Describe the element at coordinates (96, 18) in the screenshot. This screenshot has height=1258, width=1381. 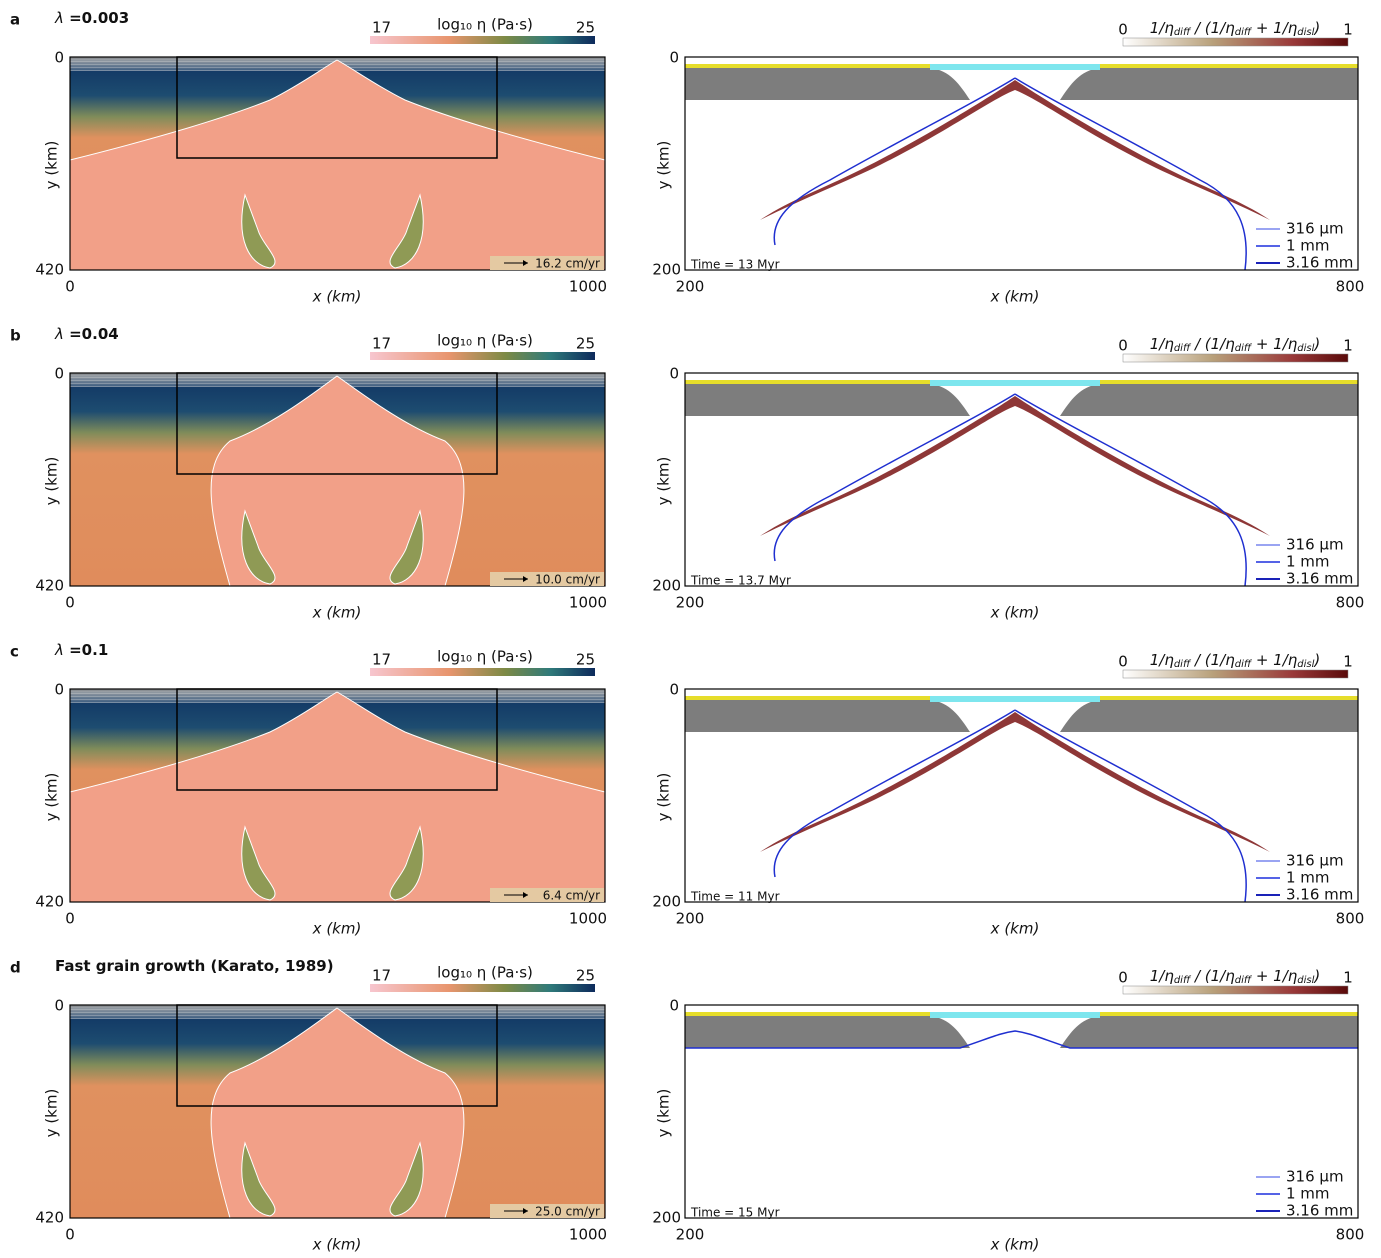
I see `row-label-text: =0.003` at that location.